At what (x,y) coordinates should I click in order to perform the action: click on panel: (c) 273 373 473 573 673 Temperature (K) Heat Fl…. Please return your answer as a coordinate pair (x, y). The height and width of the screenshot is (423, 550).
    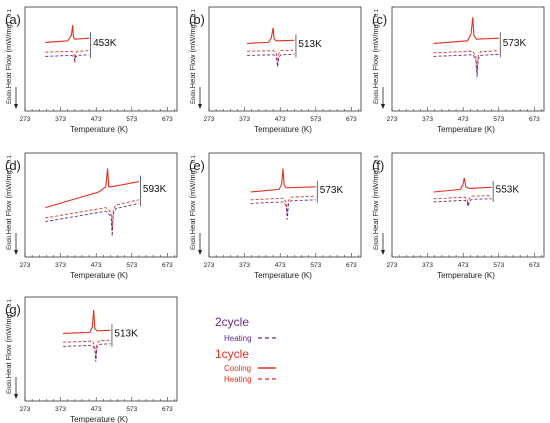
    Looking at the image, I should click on (458, 70).